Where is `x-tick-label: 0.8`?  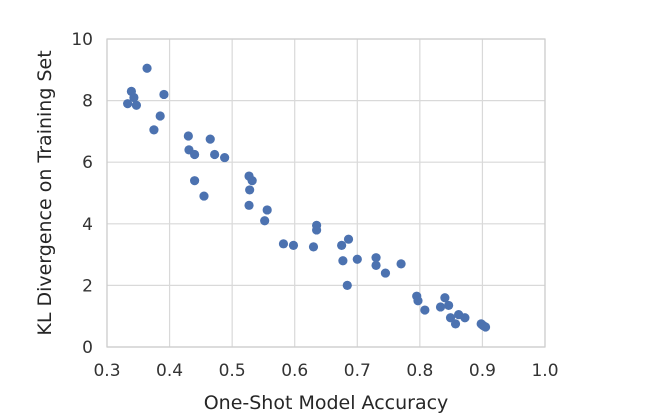 x-tick-label: 0.8 is located at coordinates (419, 371).